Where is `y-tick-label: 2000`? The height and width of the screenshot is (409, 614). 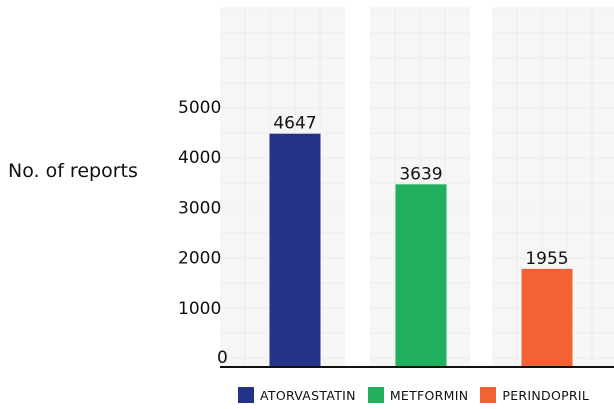 y-tick-label: 2000 is located at coordinates (199, 259).